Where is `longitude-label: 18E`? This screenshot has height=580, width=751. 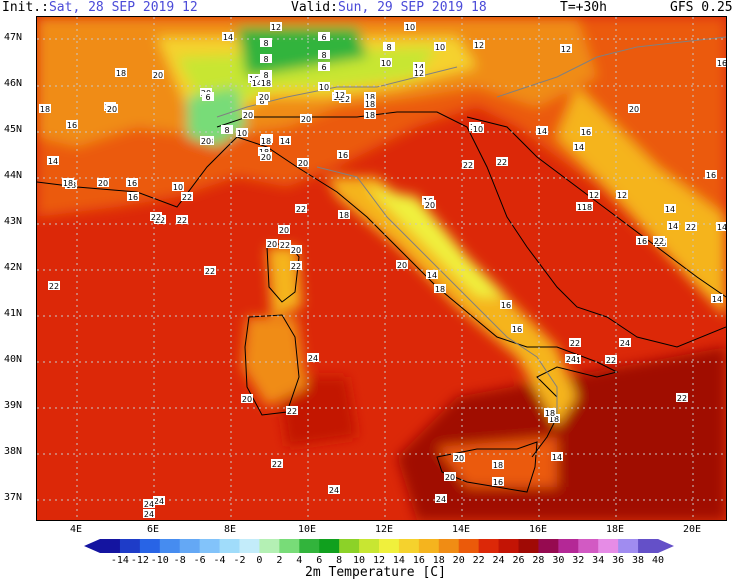
longitude-label: 18E is located at coordinates (615, 529).